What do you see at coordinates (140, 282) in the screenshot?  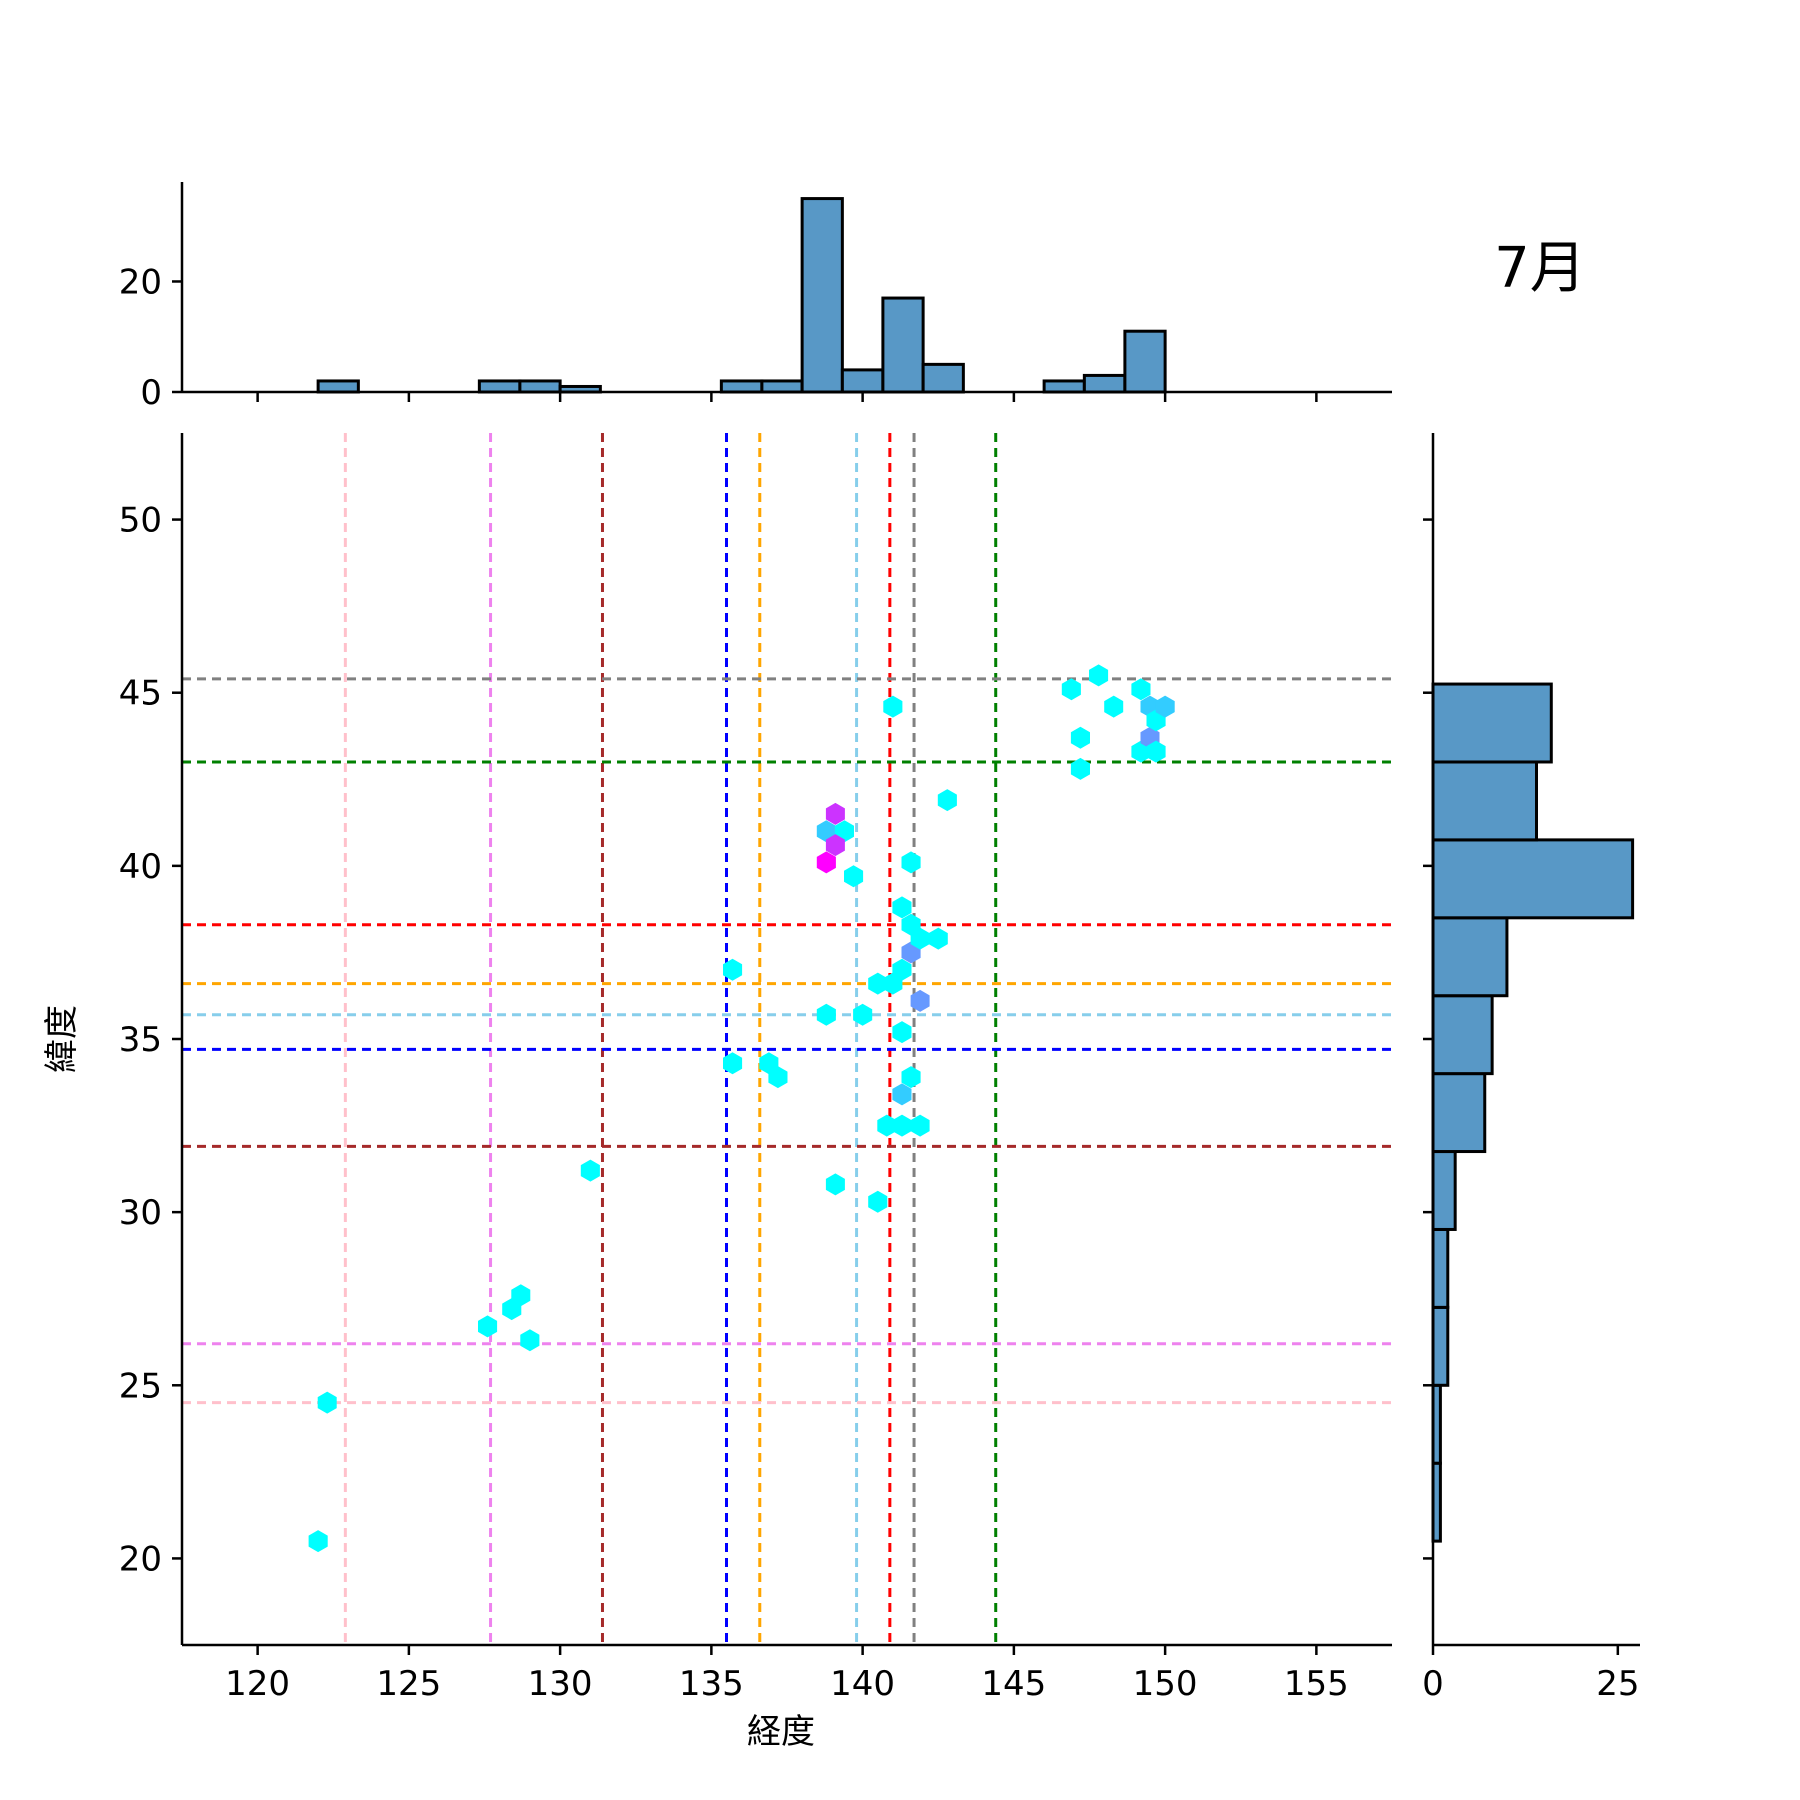 I see `top-y-tick-label: 20` at bounding box center [140, 282].